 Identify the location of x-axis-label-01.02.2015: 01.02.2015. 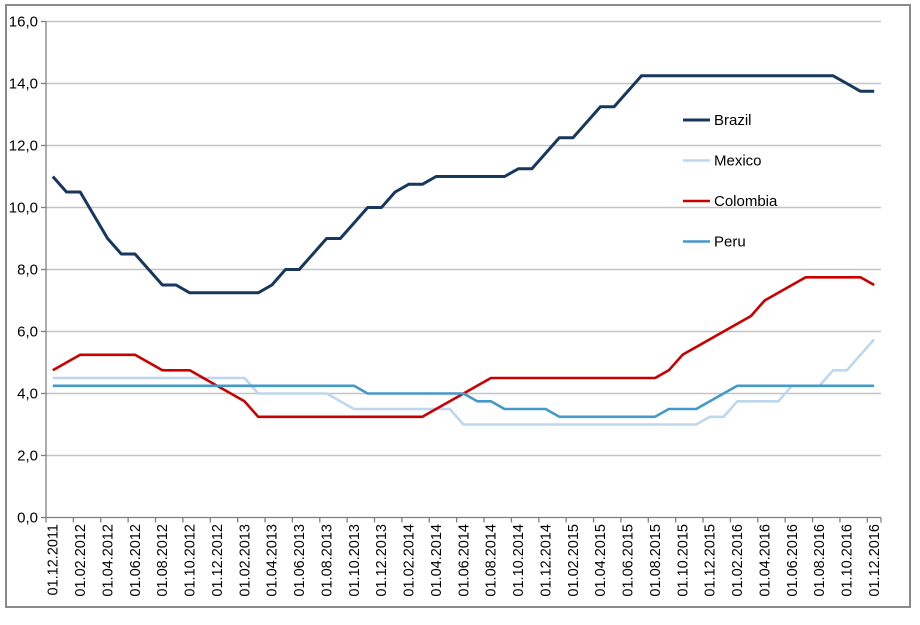
(574, 560).